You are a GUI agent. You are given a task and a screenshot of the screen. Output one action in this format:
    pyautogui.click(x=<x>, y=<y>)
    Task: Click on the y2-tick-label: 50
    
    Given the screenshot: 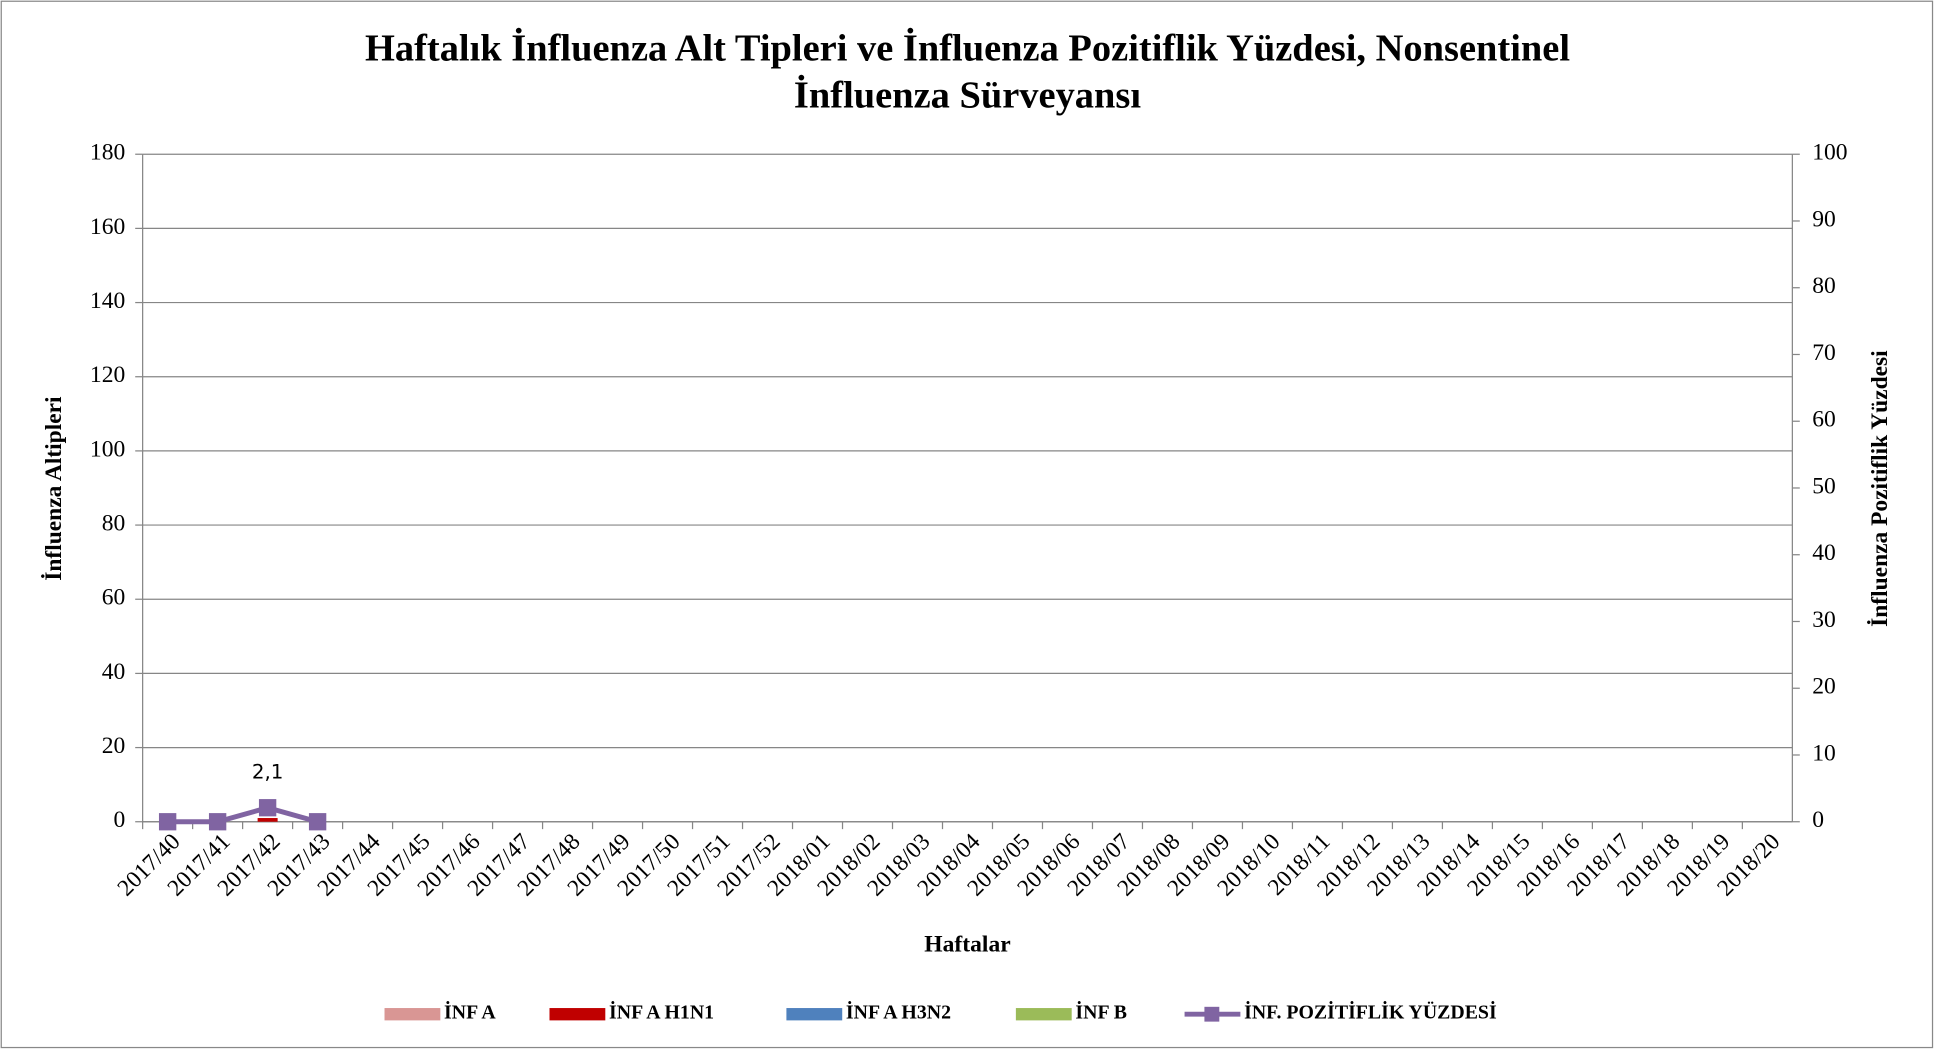 What is the action you would take?
    pyautogui.click(x=1824, y=486)
    